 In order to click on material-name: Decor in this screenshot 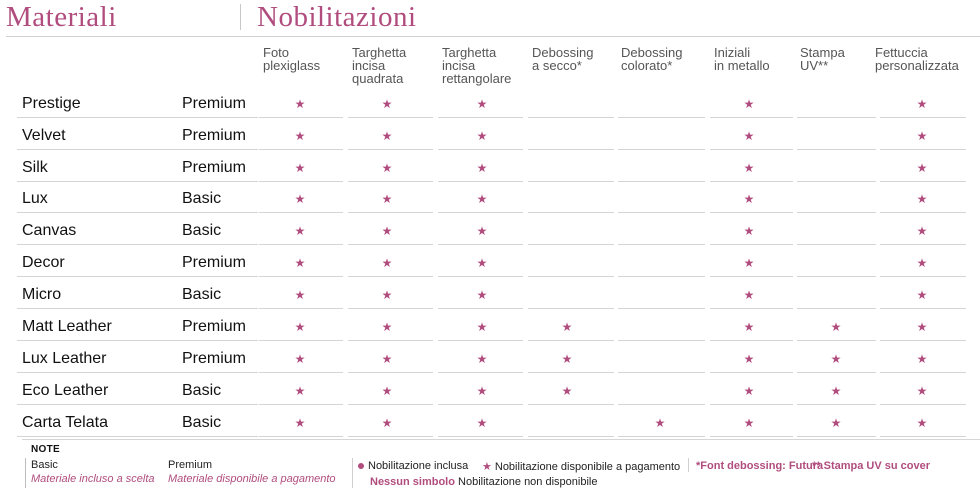, I will do `click(98, 263)`.